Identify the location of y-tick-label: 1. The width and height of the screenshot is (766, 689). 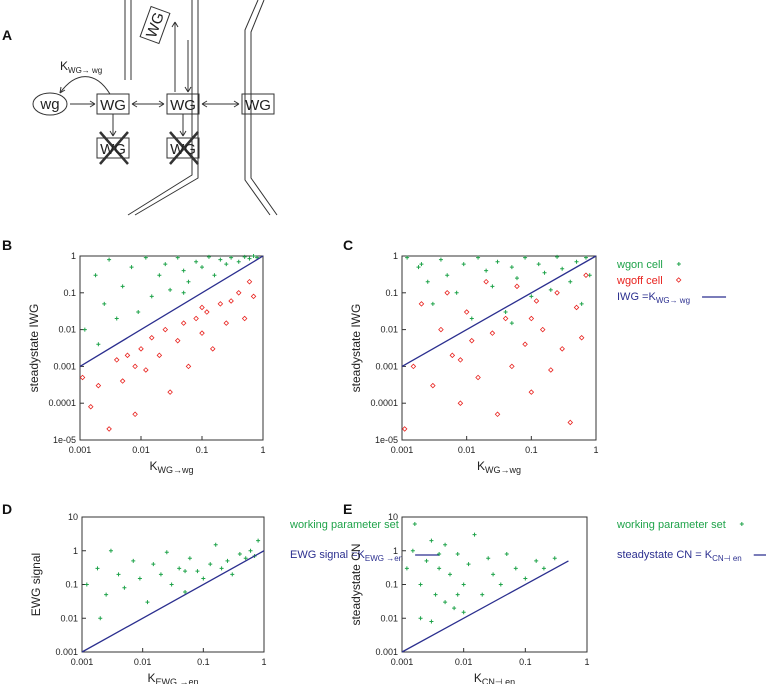
(73, 256).